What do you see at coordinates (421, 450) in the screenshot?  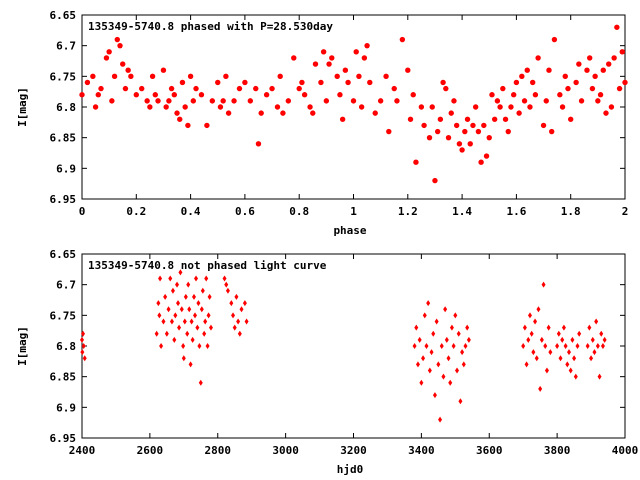 I see `x-tick-label: 3400` at bounding box center [421, 450].